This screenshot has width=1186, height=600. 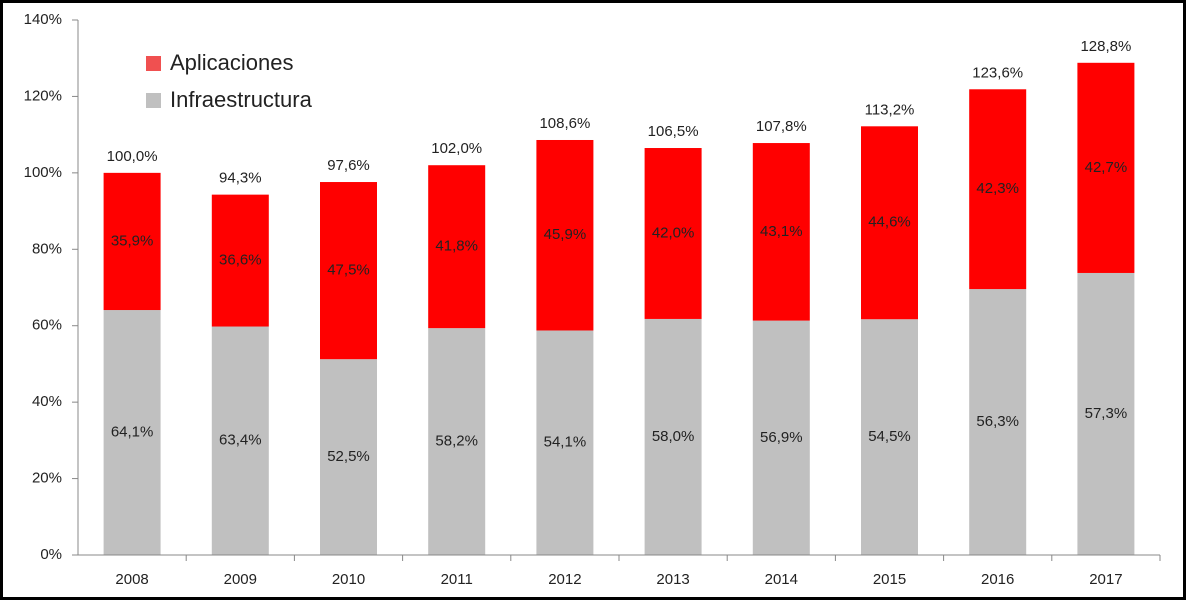 I want to click on legend-label: Aplicaciones, so click(x=232, y=62).